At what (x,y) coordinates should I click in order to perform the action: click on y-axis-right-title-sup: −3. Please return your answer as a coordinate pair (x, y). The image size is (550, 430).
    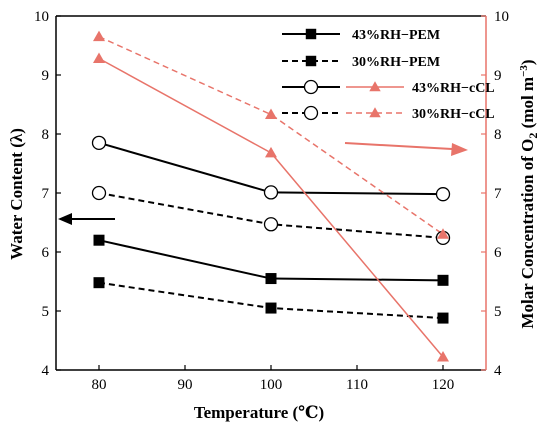
    Looking at the image, I should click on (524, 71).